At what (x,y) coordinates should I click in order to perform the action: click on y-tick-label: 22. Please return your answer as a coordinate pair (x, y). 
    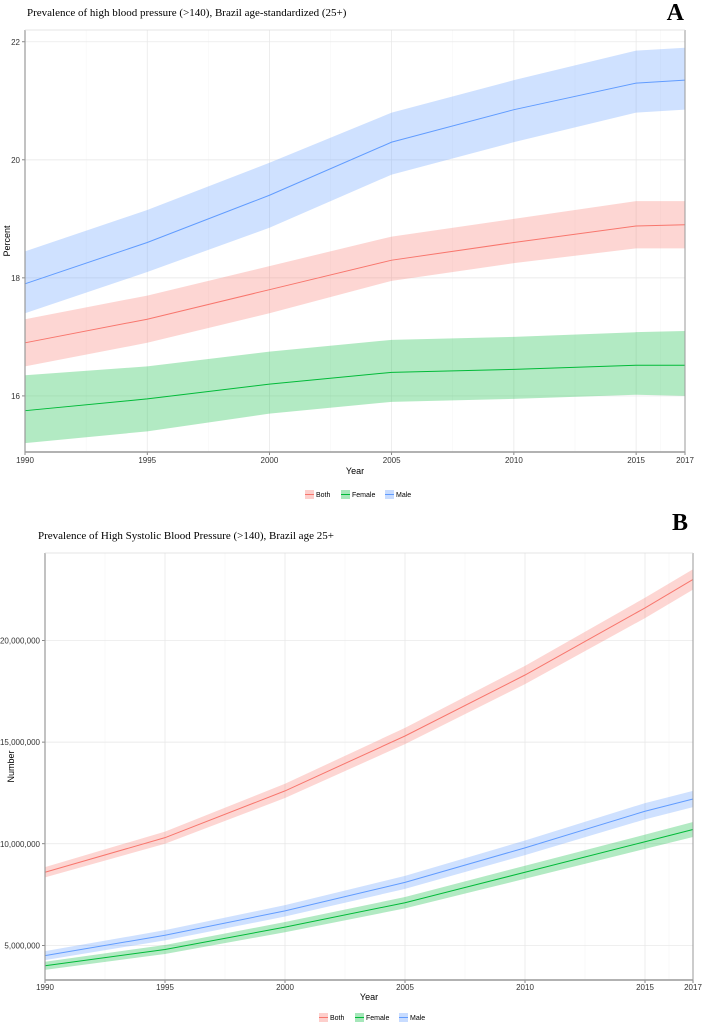
    Looking at the image, I should click on (15, 42).